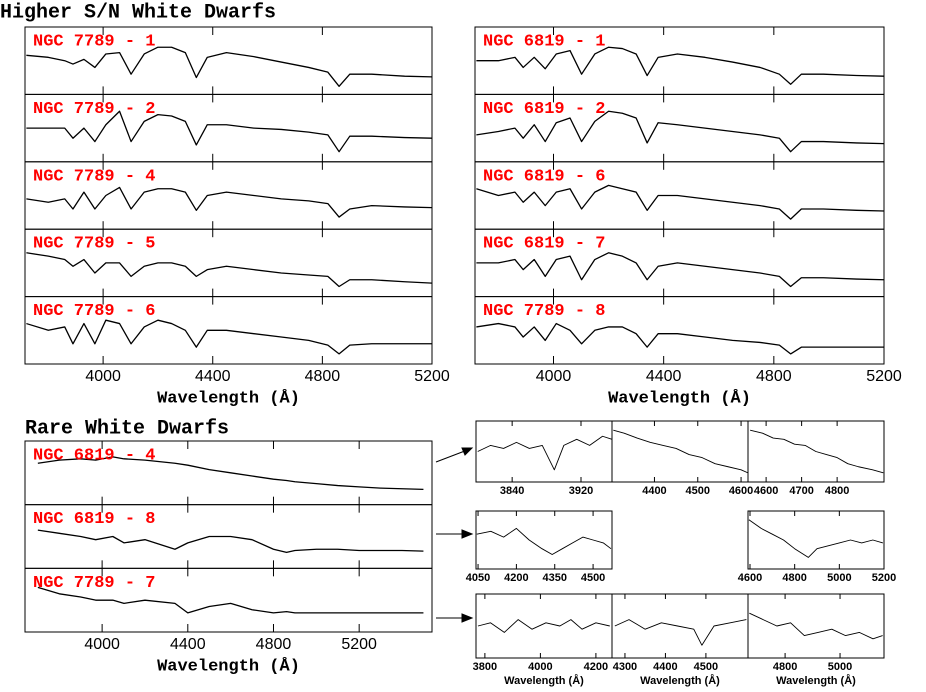 The width and height of the screenshot is (926, 692). I want to click on x-tick-label: 3920, so click(581, 491).